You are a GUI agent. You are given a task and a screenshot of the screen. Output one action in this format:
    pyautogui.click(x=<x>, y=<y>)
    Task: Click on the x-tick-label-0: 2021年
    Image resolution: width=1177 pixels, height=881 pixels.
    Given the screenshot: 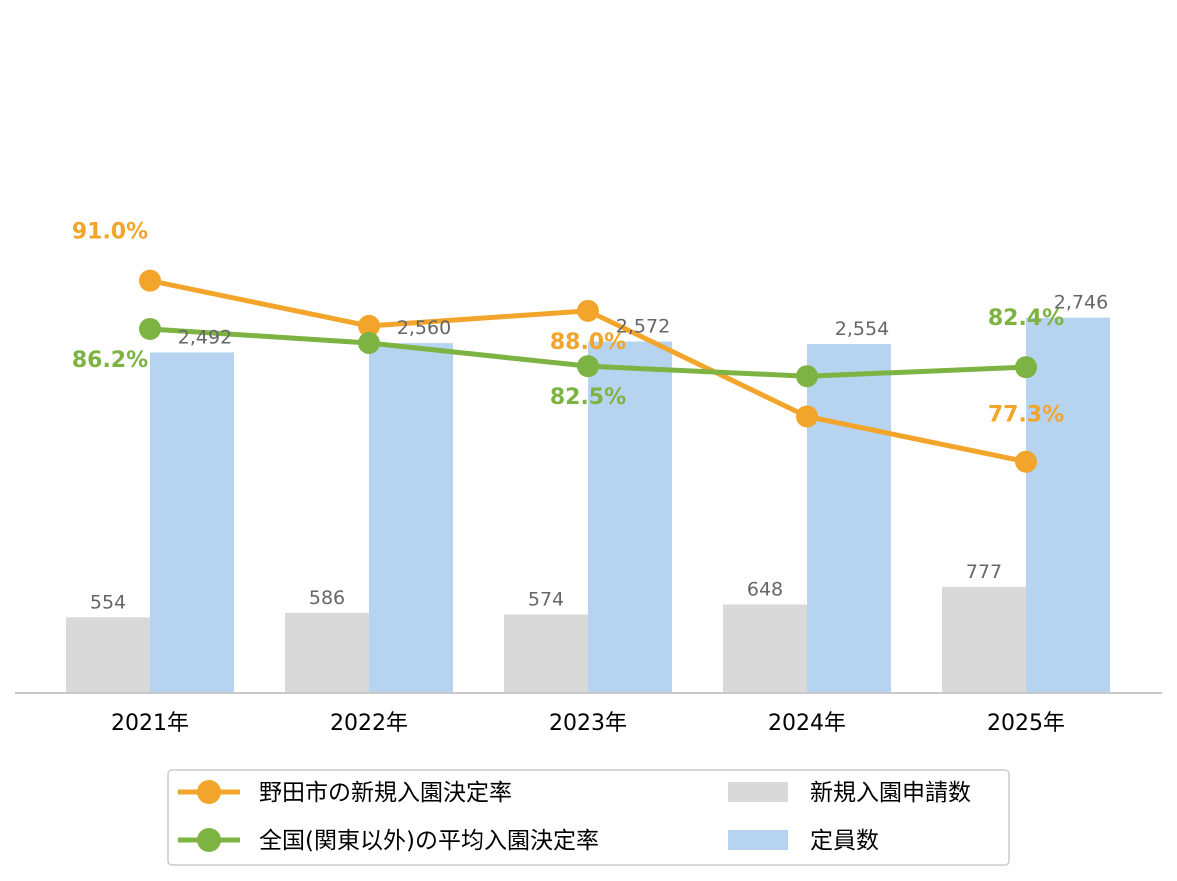 What is the action you would take?
    pyautogui.click(x=150, y=723)
    